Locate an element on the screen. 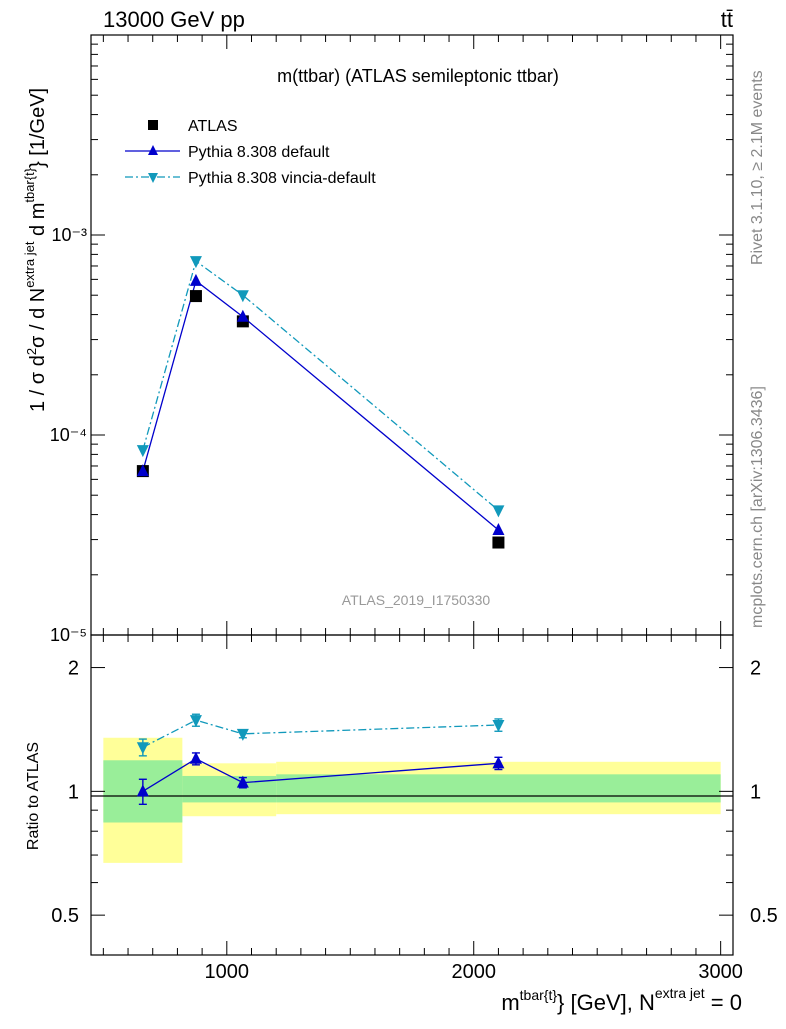 Image resolution: width=786 pixels, height=1029 pixels. main-plot-content is located at coordinates (320, 402).